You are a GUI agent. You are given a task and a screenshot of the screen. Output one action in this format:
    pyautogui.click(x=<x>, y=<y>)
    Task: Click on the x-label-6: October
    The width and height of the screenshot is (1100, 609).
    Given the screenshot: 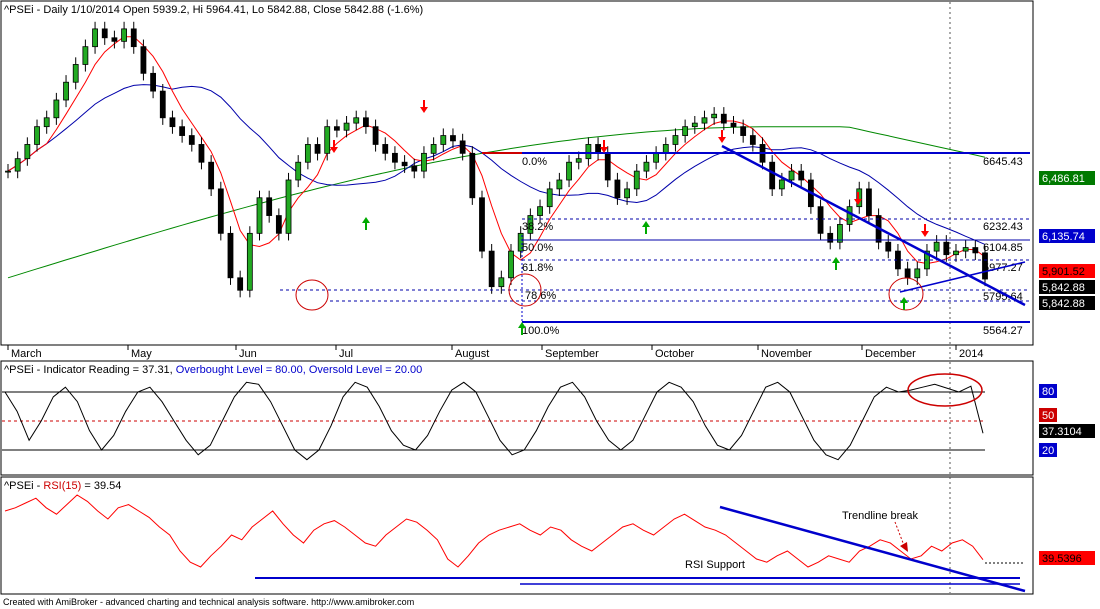 What is the action you would take?
    pyautogui.click(x=674, y=354)
    